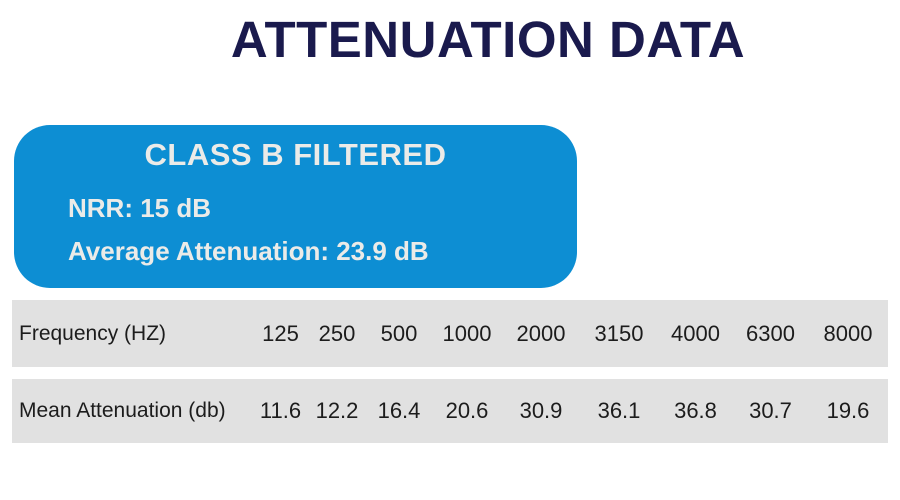  Describe the element at coordinates (695, 410) in the screenshot. I see `mean-attenuation-value: 36.8` at that location.